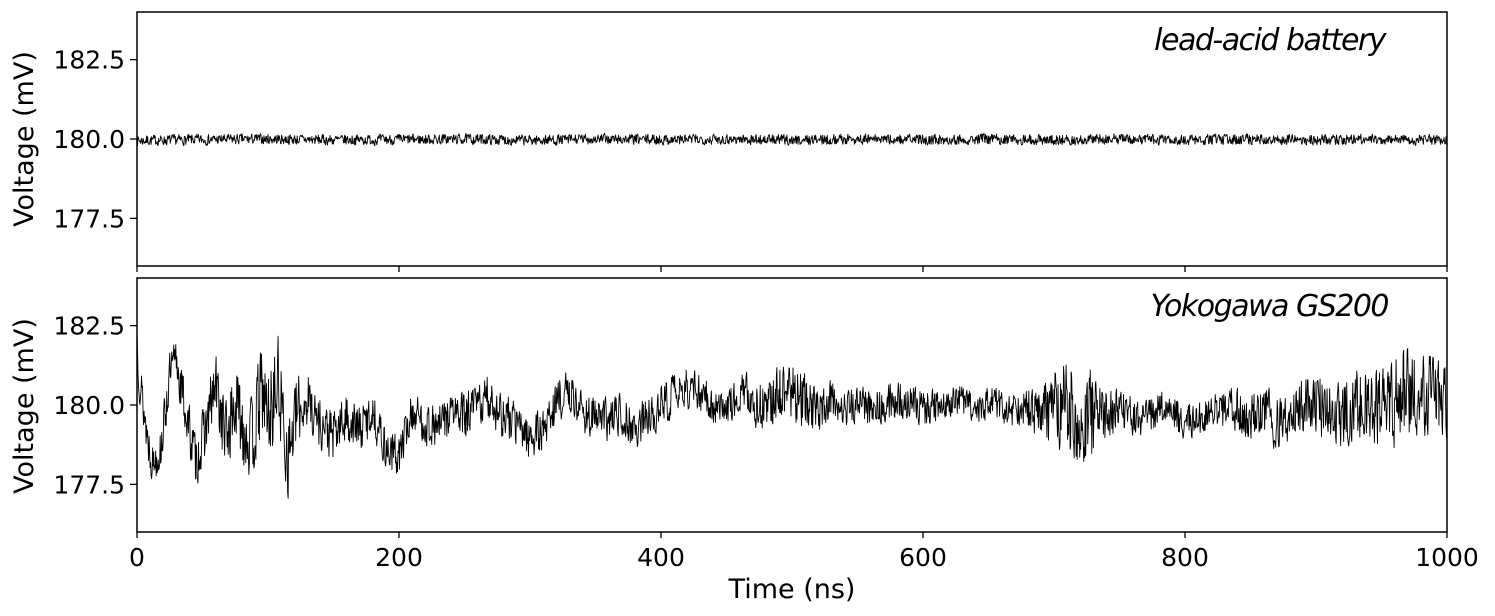  Describe the element at coordinates (804, 552) in the screenshot. I see `panel-bottom-x-ticks: 0 200 400 600 800 1000` at that location.